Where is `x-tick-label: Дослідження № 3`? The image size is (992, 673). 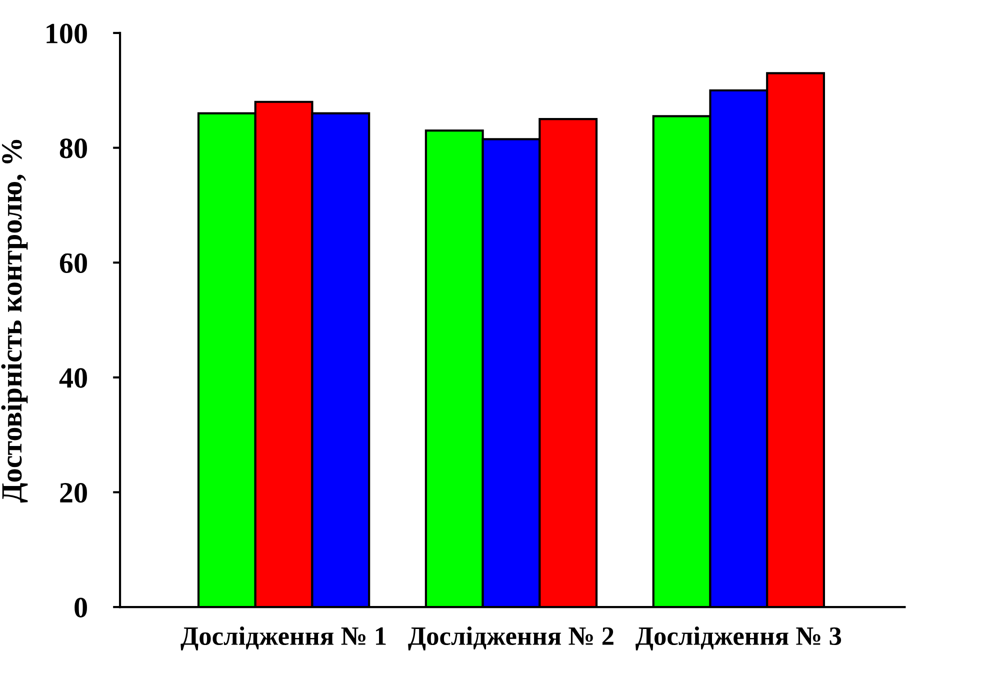
x-tick-label: Дослідження № 3 is located at coordinates (739, 638).